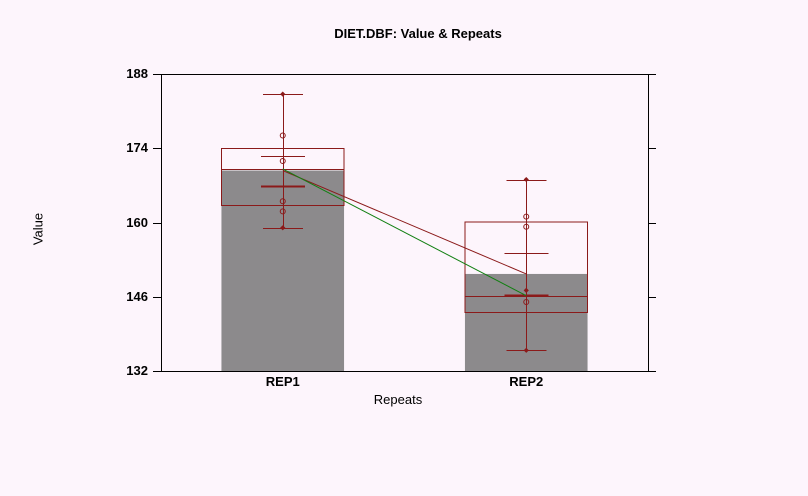  I want to click on y-tick-label: 132, so click(137, 370).